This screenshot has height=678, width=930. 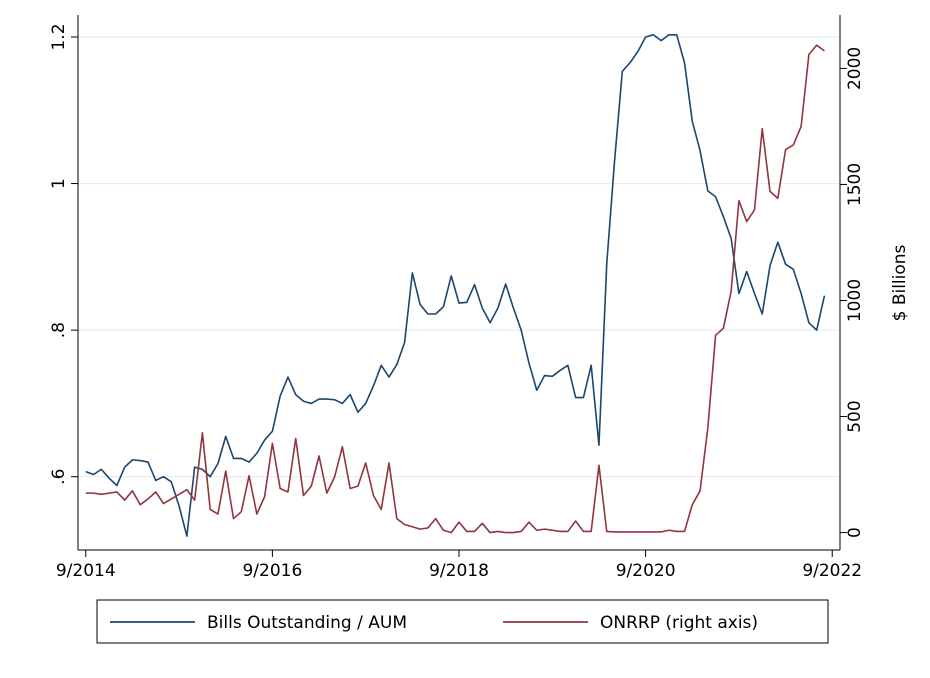 I want to click on y2-axis-label: $ Billions, so click(x=900, y=282).